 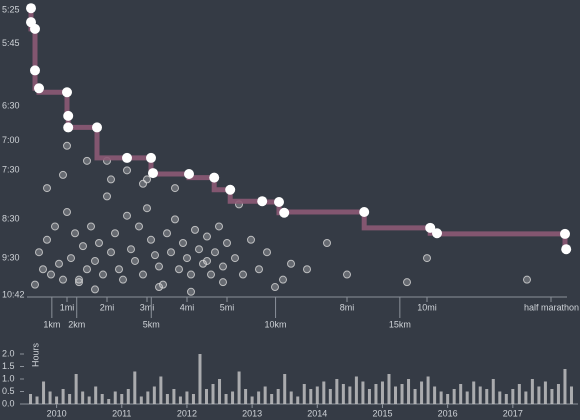 What do you see at coordinates (11, 106) in the screenshot?
I see `y-tick-label: 6:30` at bounding box center [11, 106].